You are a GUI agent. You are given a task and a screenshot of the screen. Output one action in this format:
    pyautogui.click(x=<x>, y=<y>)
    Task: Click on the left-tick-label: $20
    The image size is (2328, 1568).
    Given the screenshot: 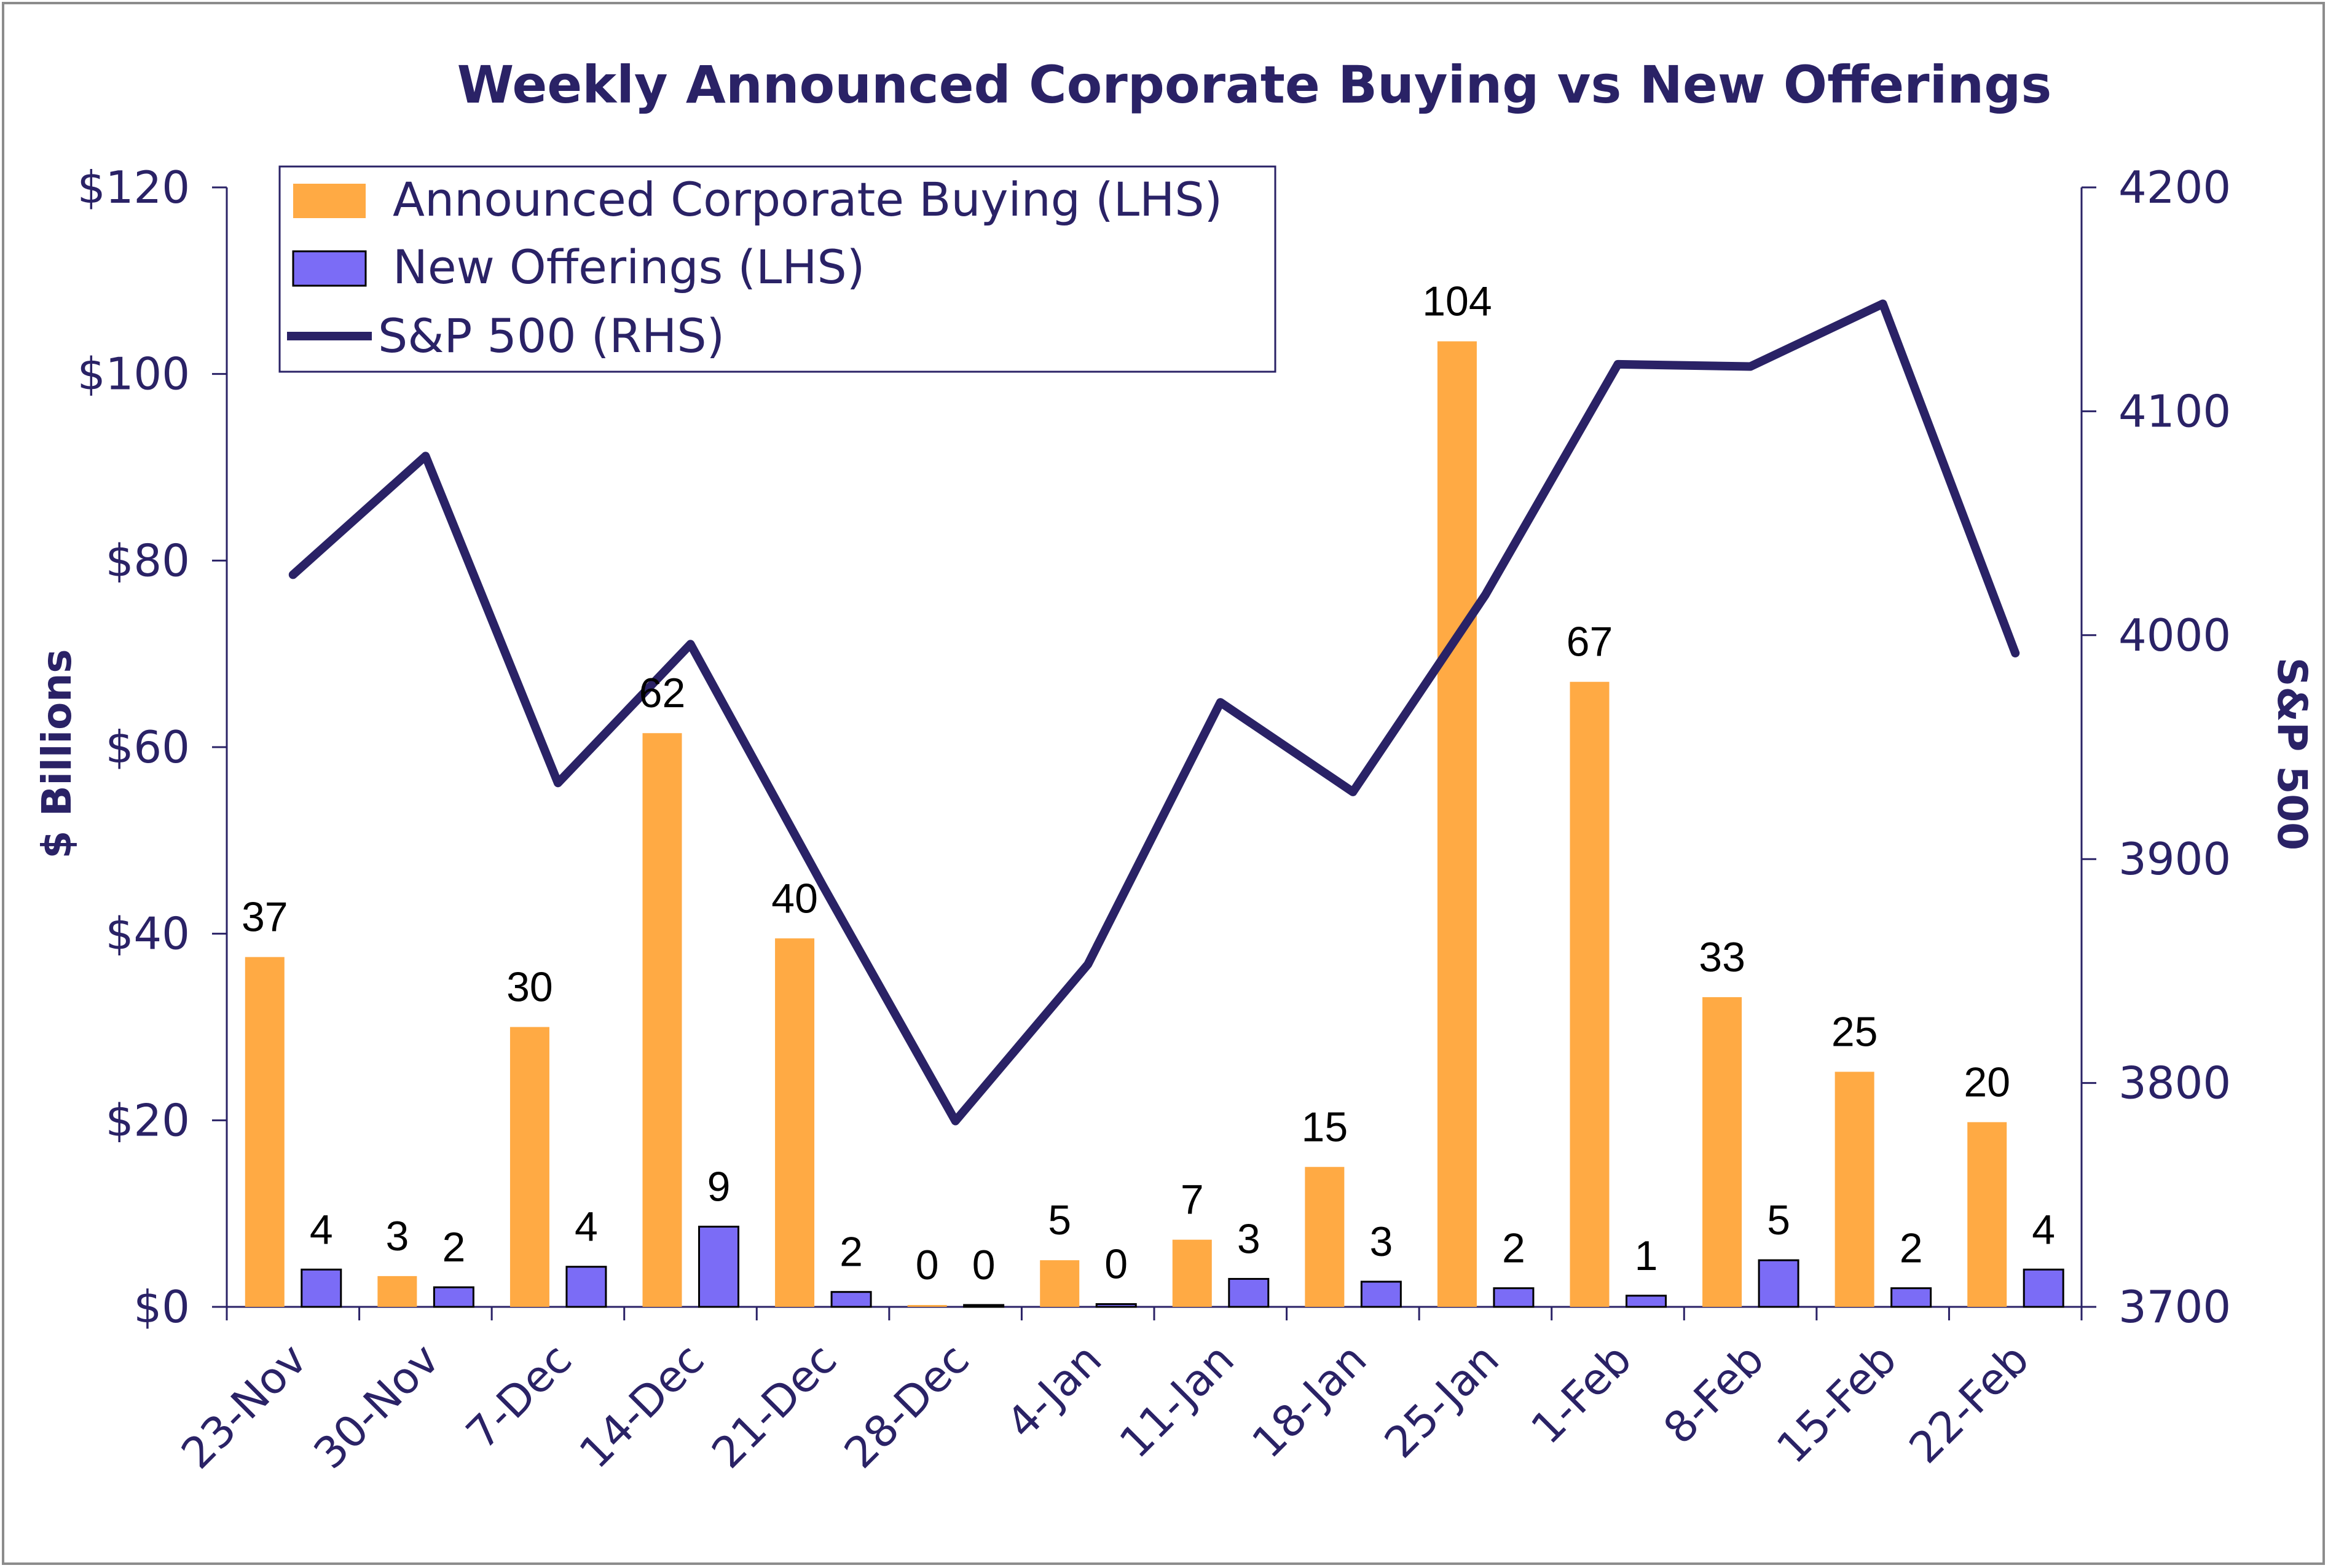 What is the action you would take?
    pyautogui.click(x=148, y=1120)
    